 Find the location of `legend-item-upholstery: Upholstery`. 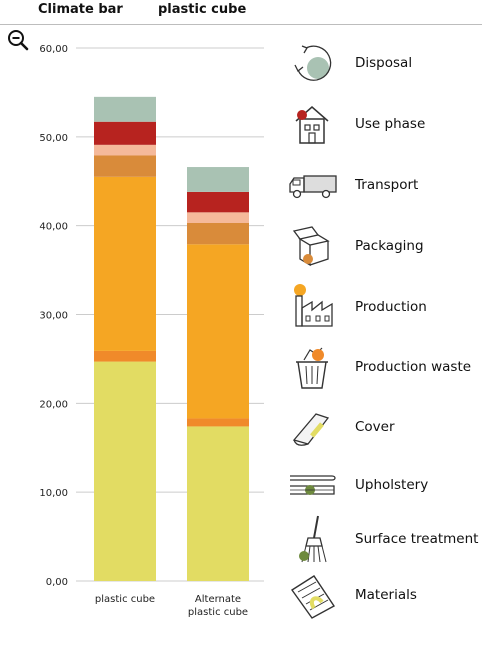

legend-item-upholstery: Upholstery is located at coordinates (385, 485).